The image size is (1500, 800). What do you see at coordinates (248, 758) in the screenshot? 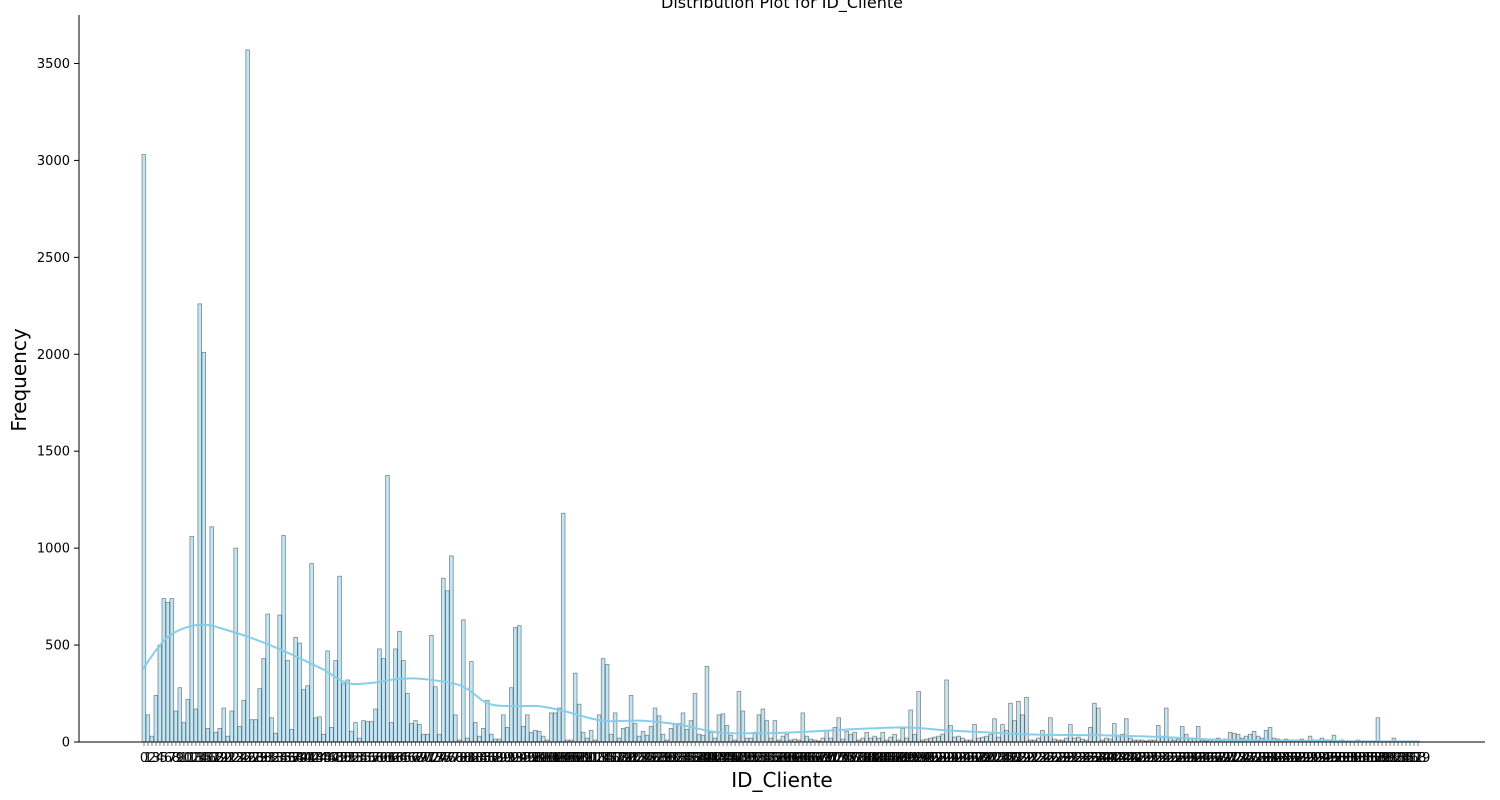
I see `x-tick-label: 26` at bounding box center [248, 758].